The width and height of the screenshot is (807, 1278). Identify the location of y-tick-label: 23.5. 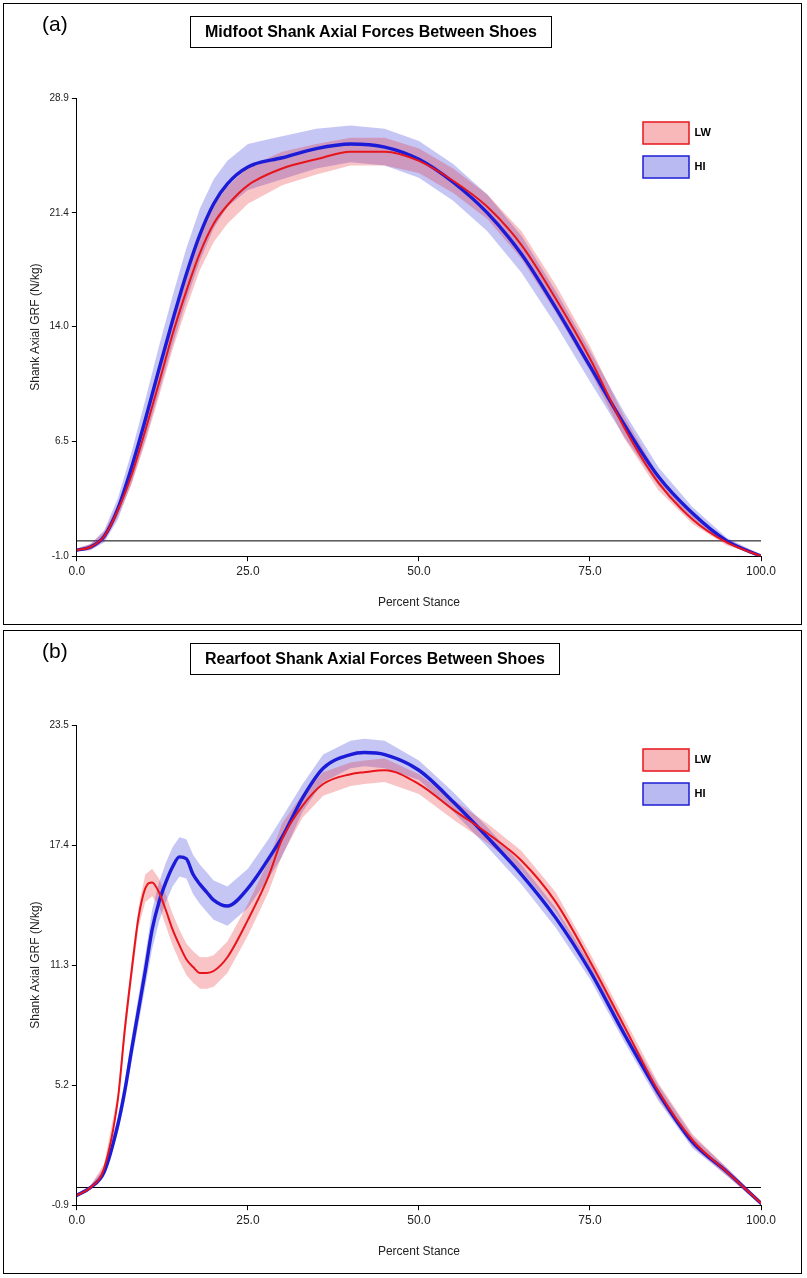
(59, 724).